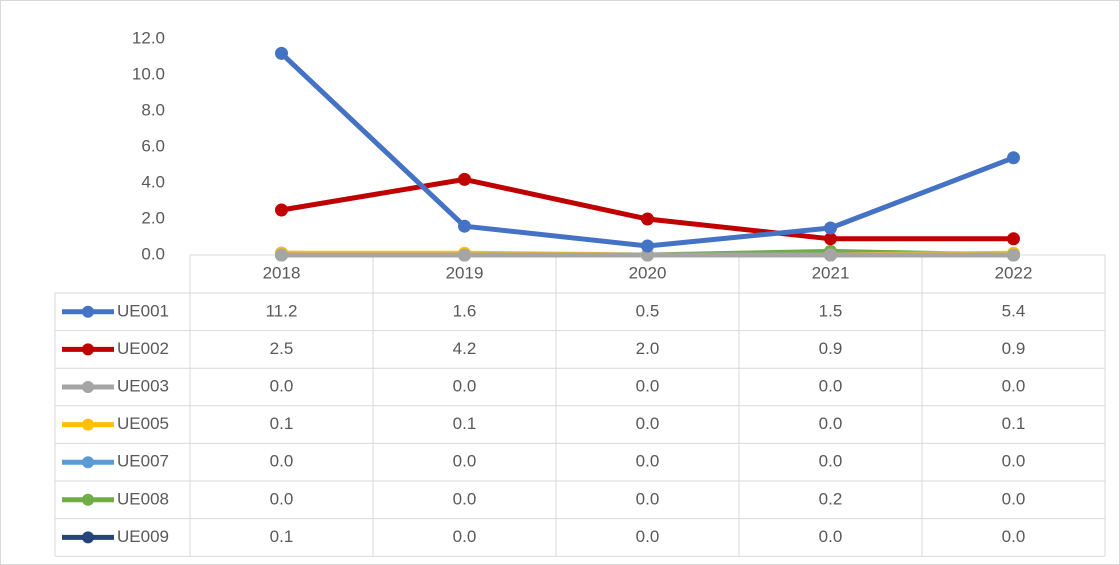 The image size is (1120, 565). What do you see at coordinates (153, 253) in the screenshot?
I see `y-tick-label: 0.0` at bounding box center [153, 253].